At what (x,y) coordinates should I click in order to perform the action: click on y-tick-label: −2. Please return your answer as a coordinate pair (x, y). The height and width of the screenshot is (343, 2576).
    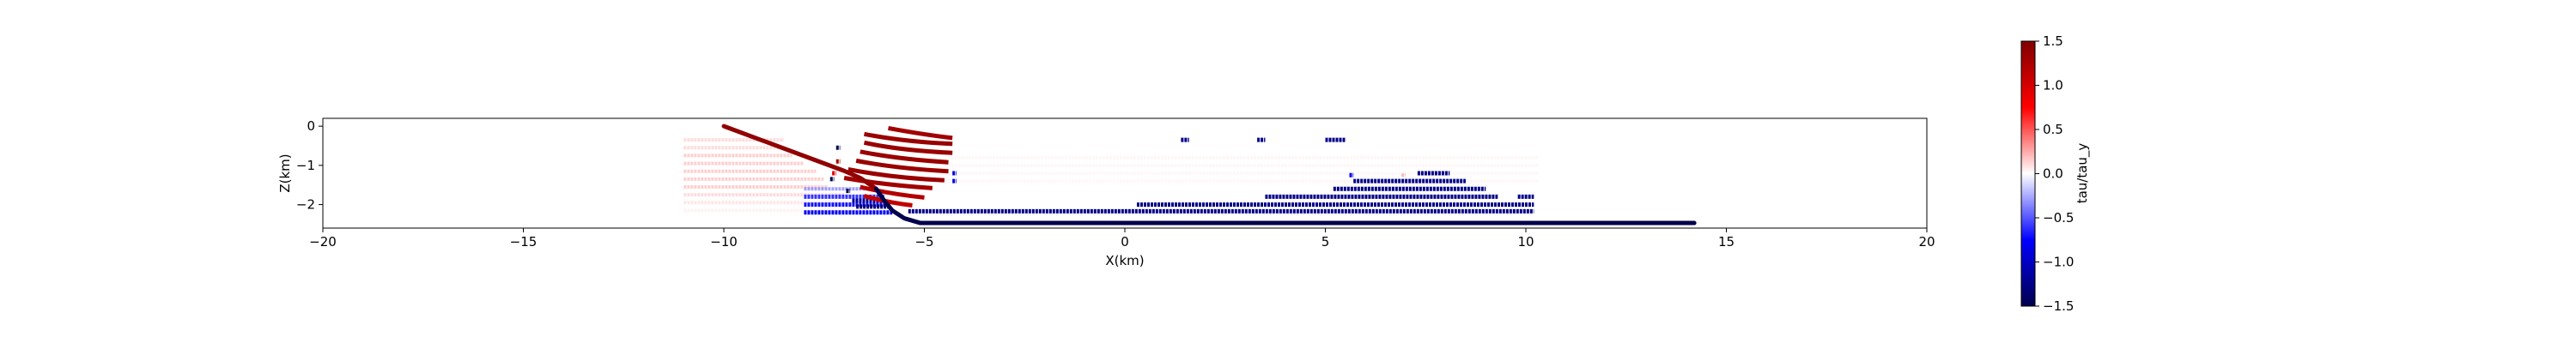
    Looking at the image, I should click on (305, 205).